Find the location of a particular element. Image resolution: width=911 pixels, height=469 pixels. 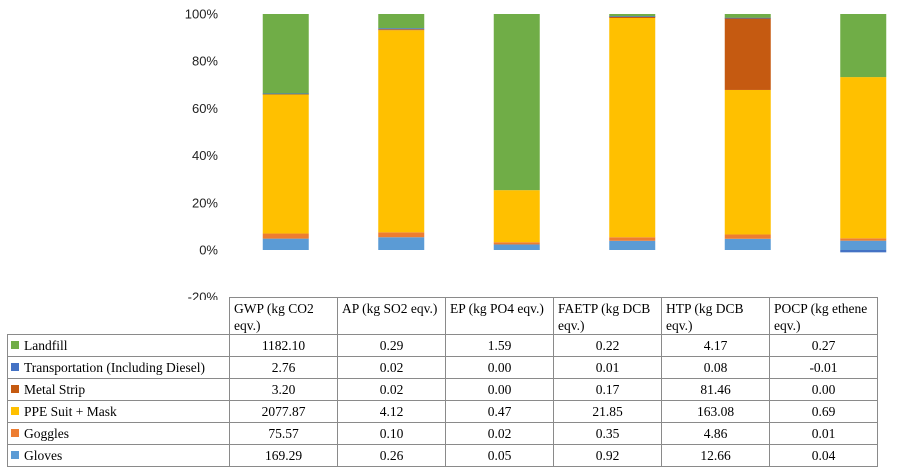

table-cell: 1182.10 is located at coordinates (283, 345).